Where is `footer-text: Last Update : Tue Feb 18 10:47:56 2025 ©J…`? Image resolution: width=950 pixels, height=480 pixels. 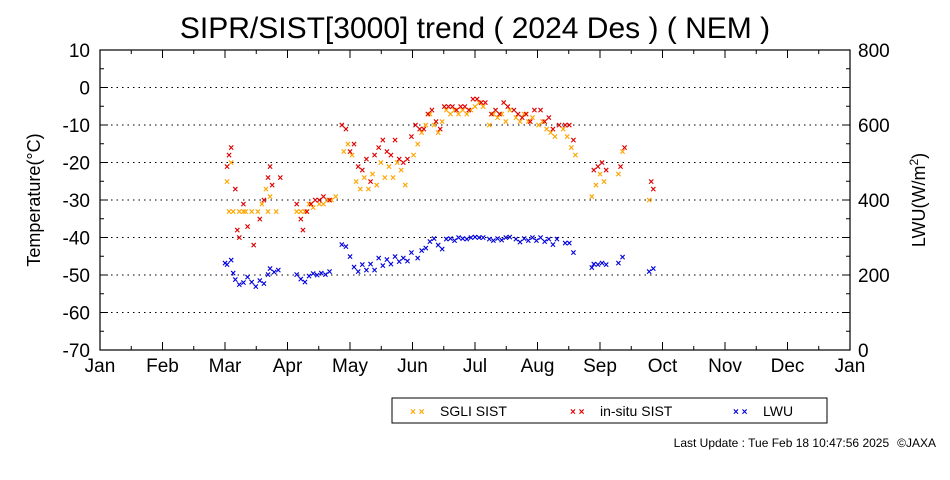
footer-text: Last Update : Tue Feb 18 10:47:56 2025 ©J… is located at coordinates (805, 443).